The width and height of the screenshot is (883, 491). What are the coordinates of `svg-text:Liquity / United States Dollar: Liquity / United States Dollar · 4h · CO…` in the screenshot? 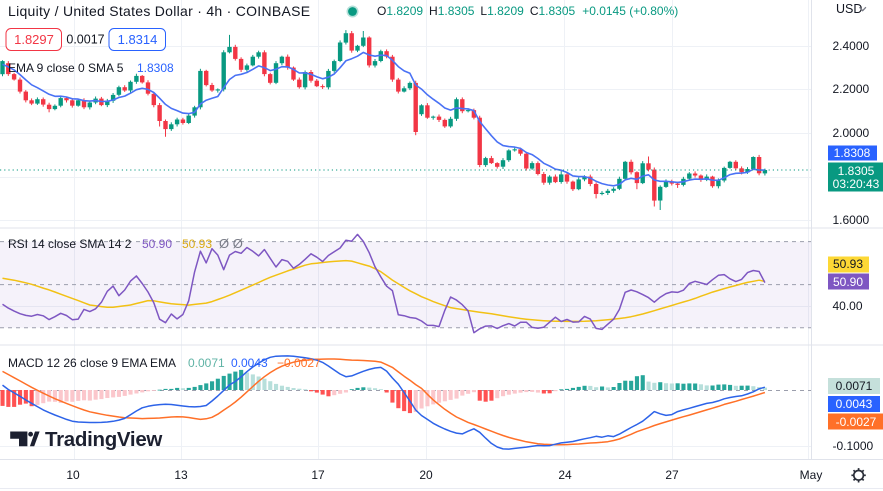 It's located at (159, 11).